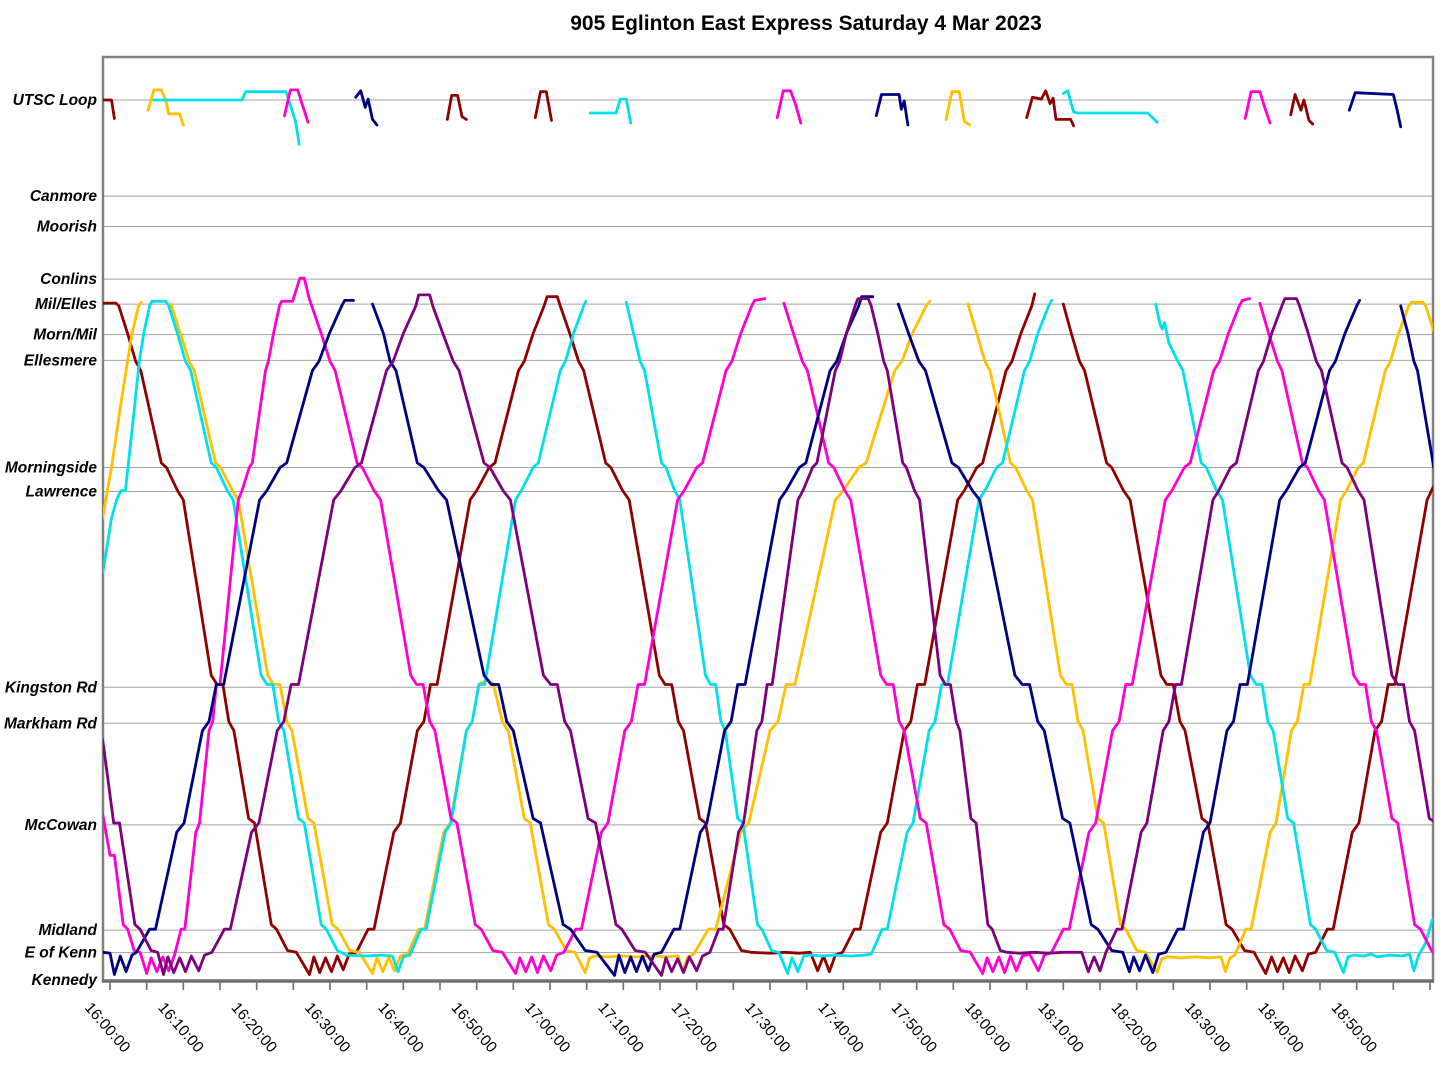 Image resolution: width=1455 pixels, height=1073 pixels. Describe the element at coordinates (61, 492) in the screenshot. I see `station-label-lawrence: Lawrence` at that location.